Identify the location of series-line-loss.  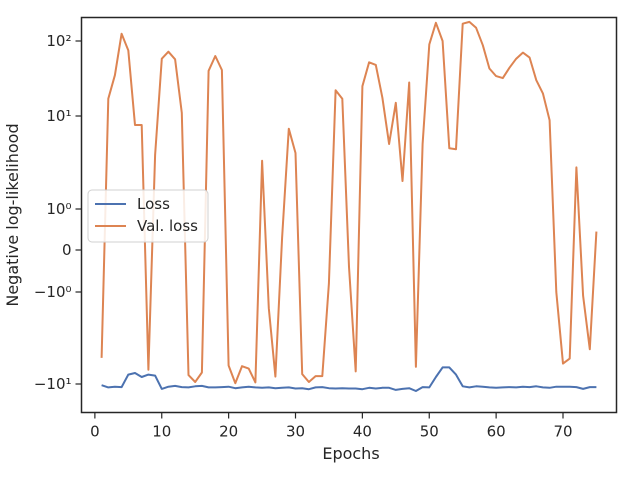
(349, 379).